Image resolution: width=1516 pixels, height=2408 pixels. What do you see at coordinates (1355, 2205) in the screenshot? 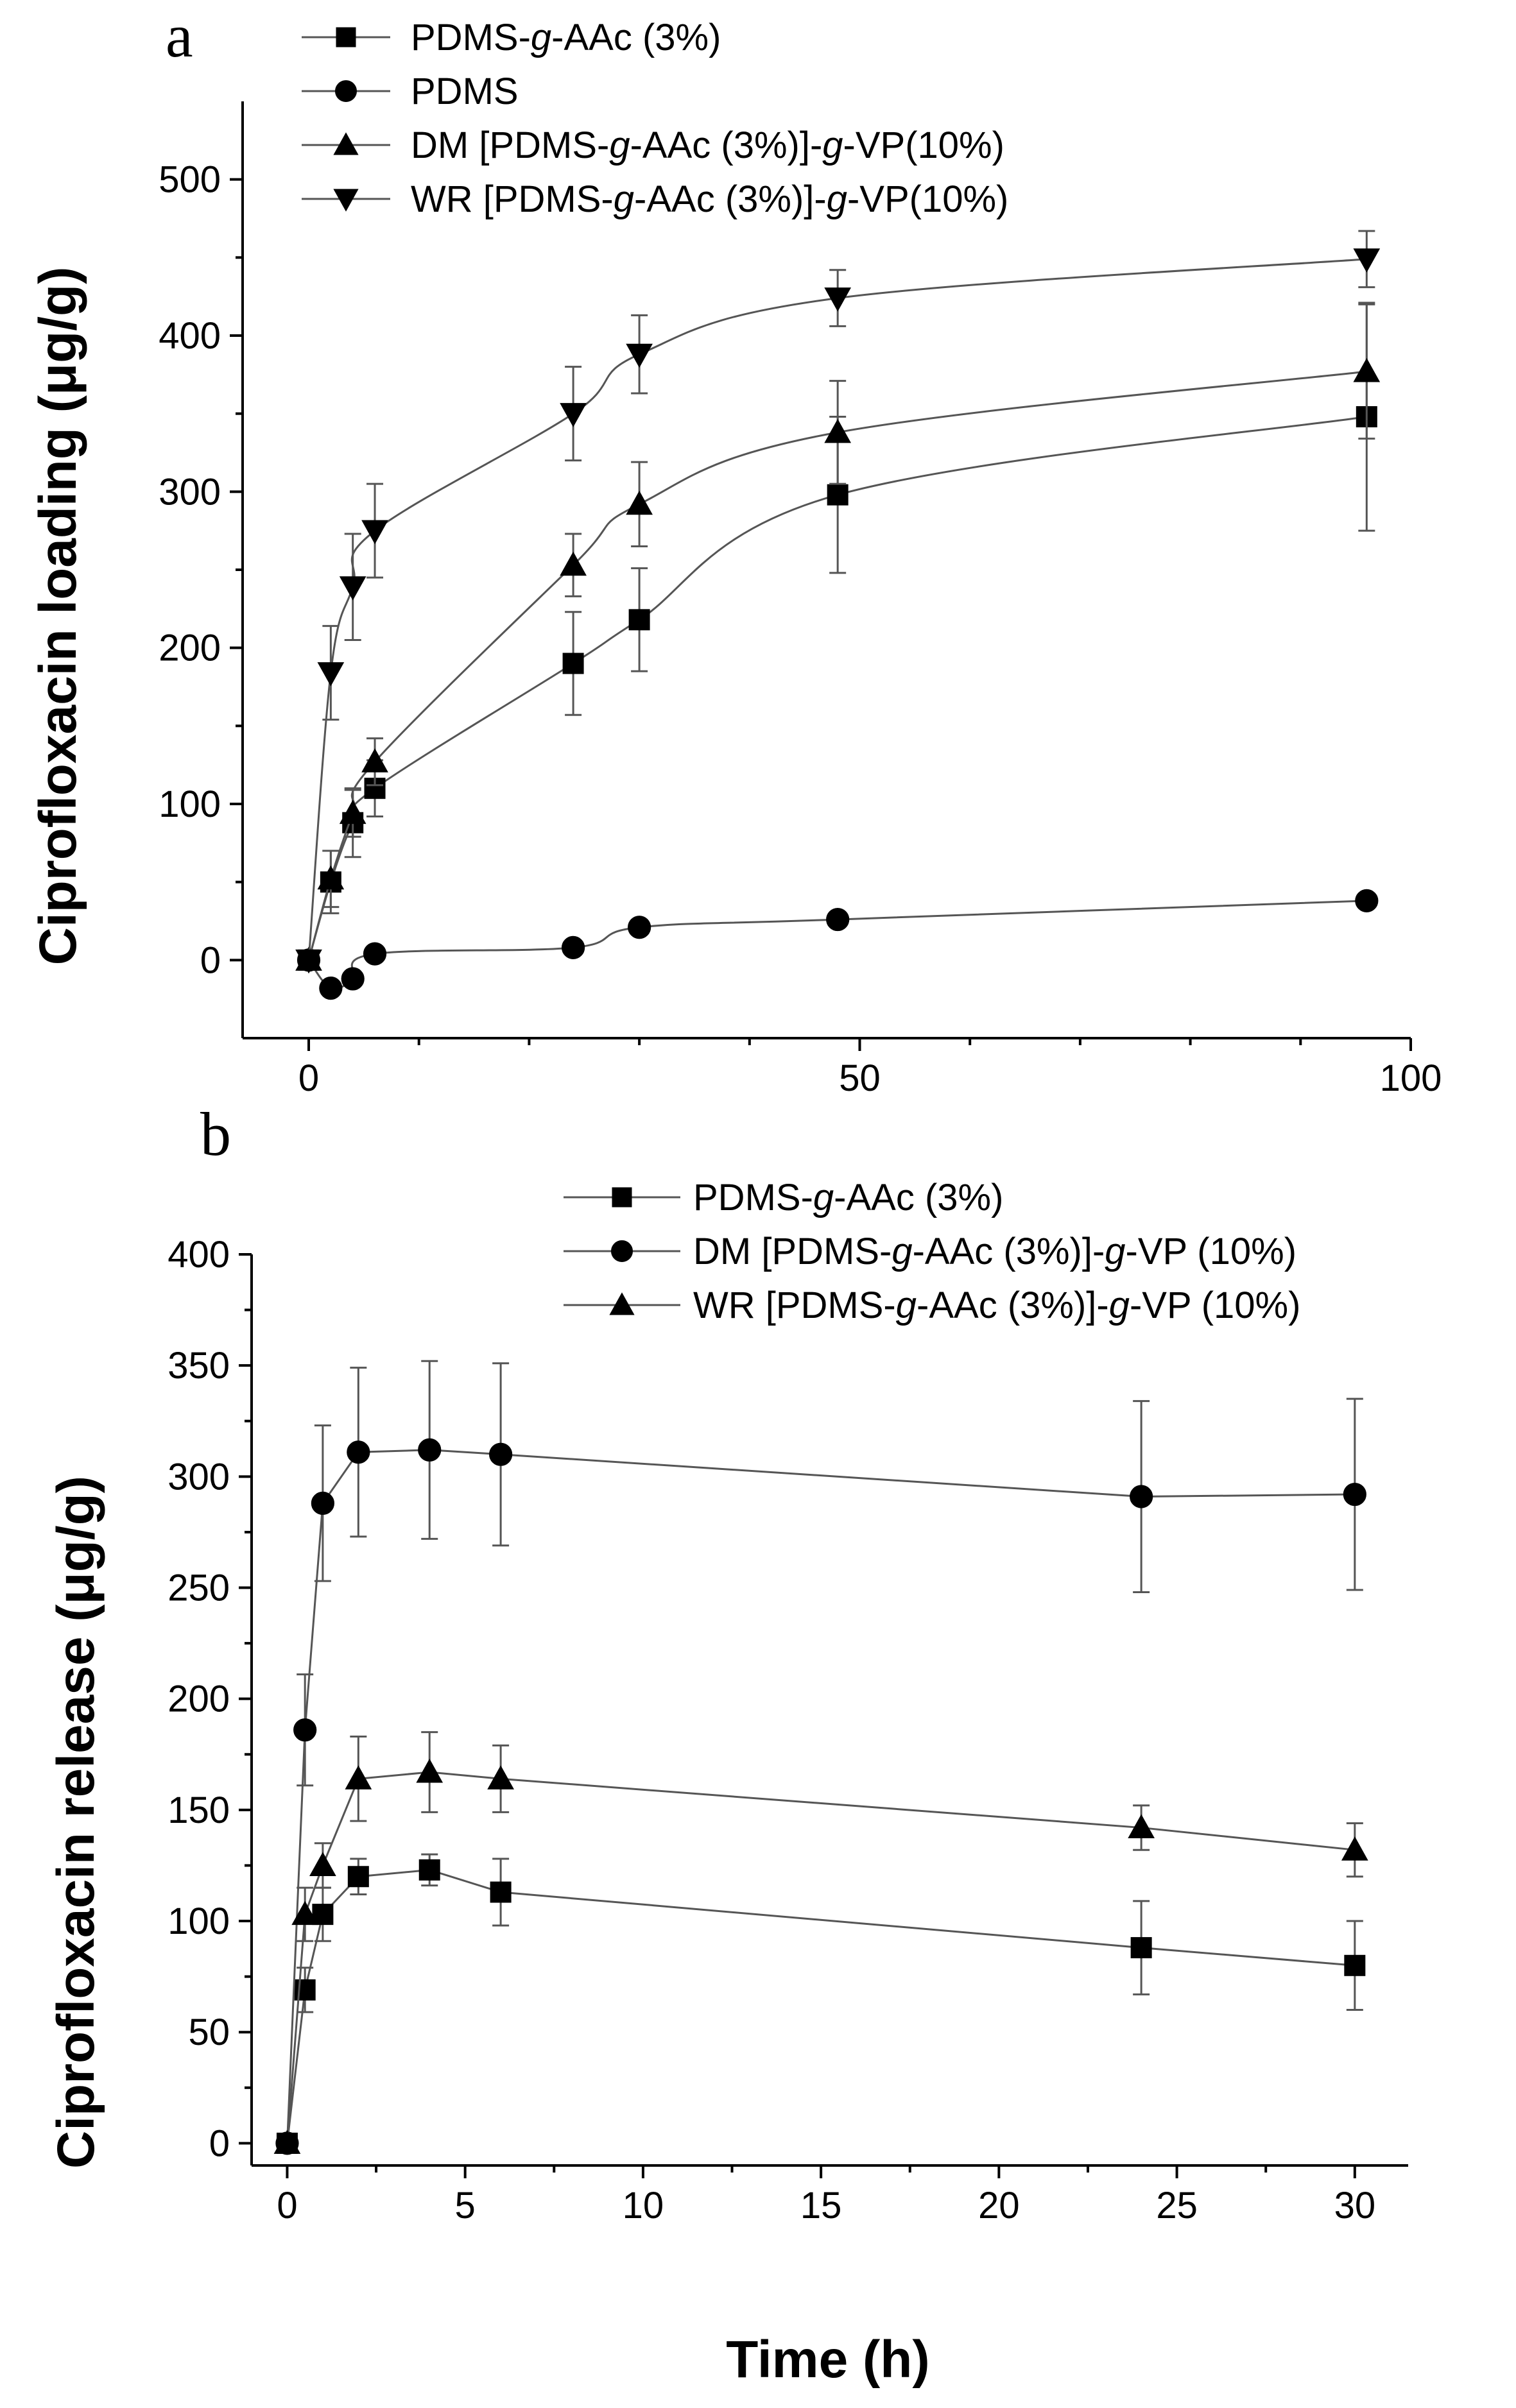
I see `x-tick-label: 30` at bounding box center [1355, 2205].